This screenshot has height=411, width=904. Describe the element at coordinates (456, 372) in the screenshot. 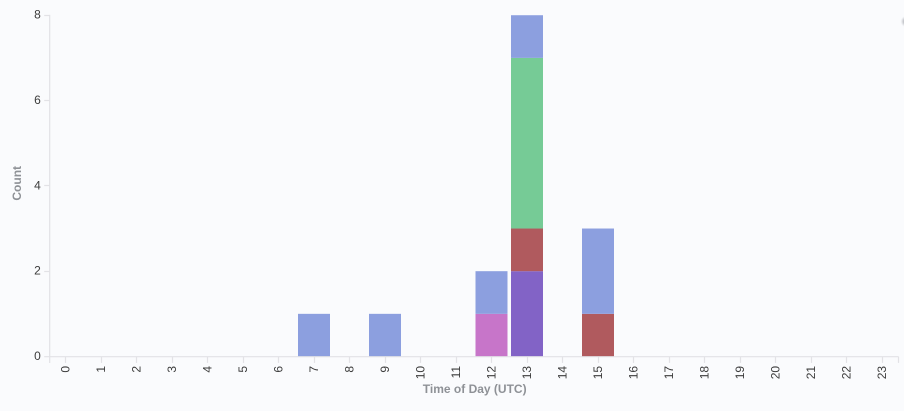

I see `svg-text: 11` at that location.